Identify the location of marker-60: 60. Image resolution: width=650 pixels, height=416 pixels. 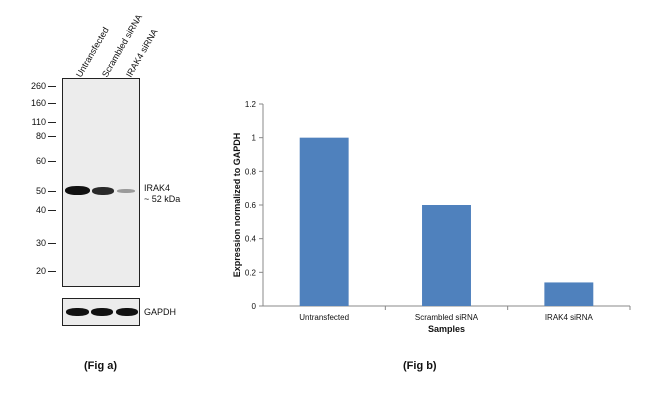
(40, 161).